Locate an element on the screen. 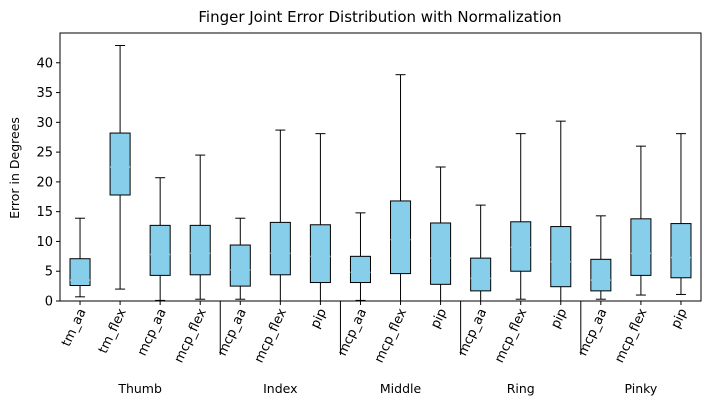 This screenshot has width=711, height=416. y-tick-label: 35 is located at coordinates (44, 93).